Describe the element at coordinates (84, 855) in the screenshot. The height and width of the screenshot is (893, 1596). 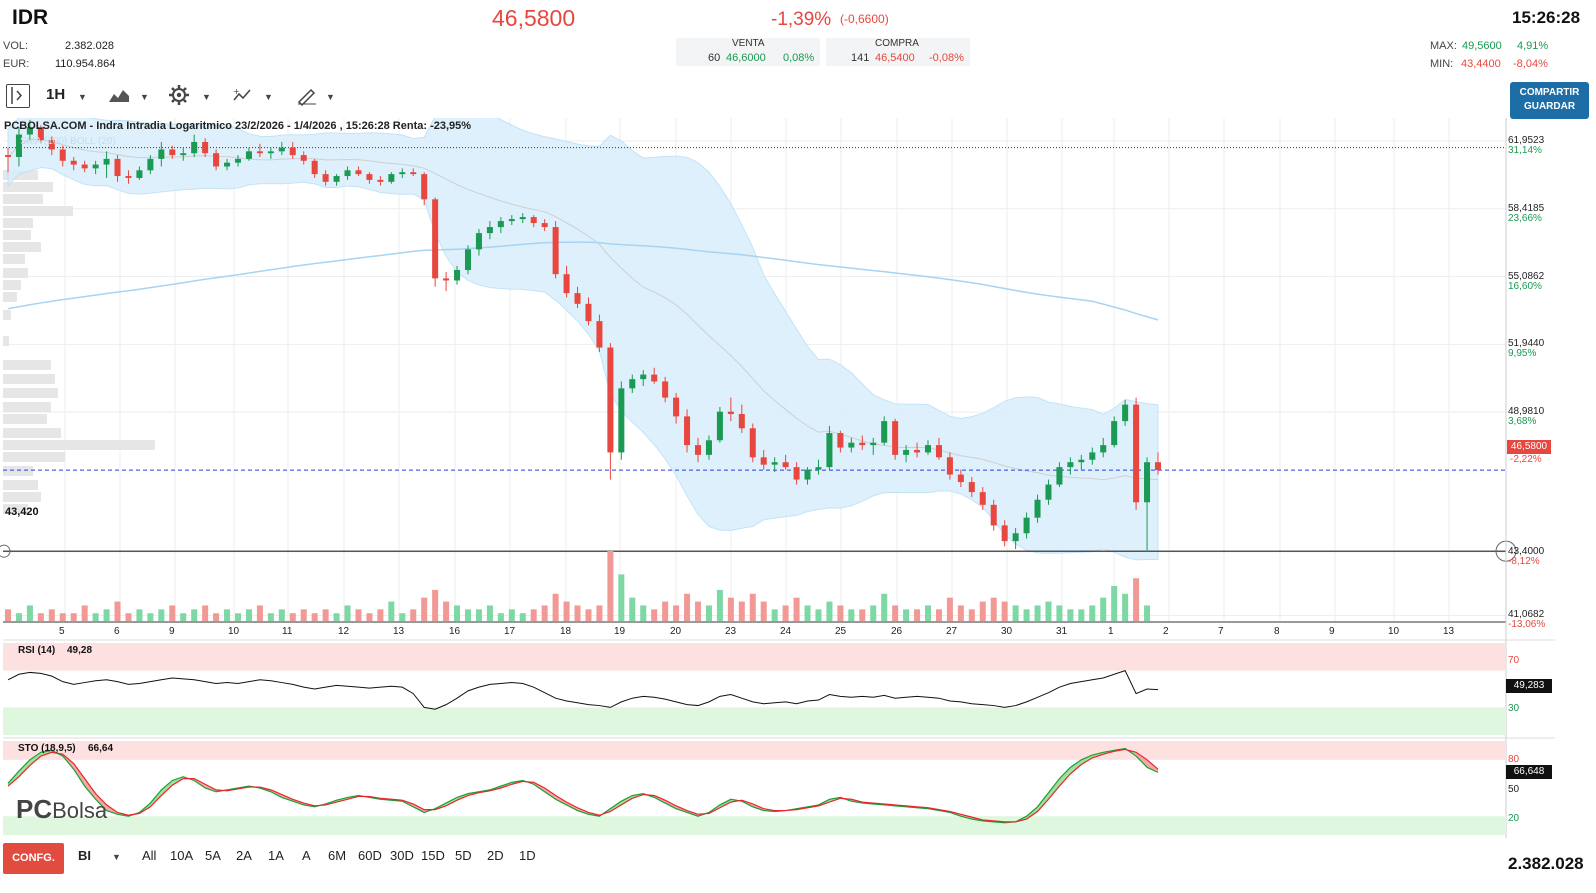
I see `mode-selector: BI` at that location.